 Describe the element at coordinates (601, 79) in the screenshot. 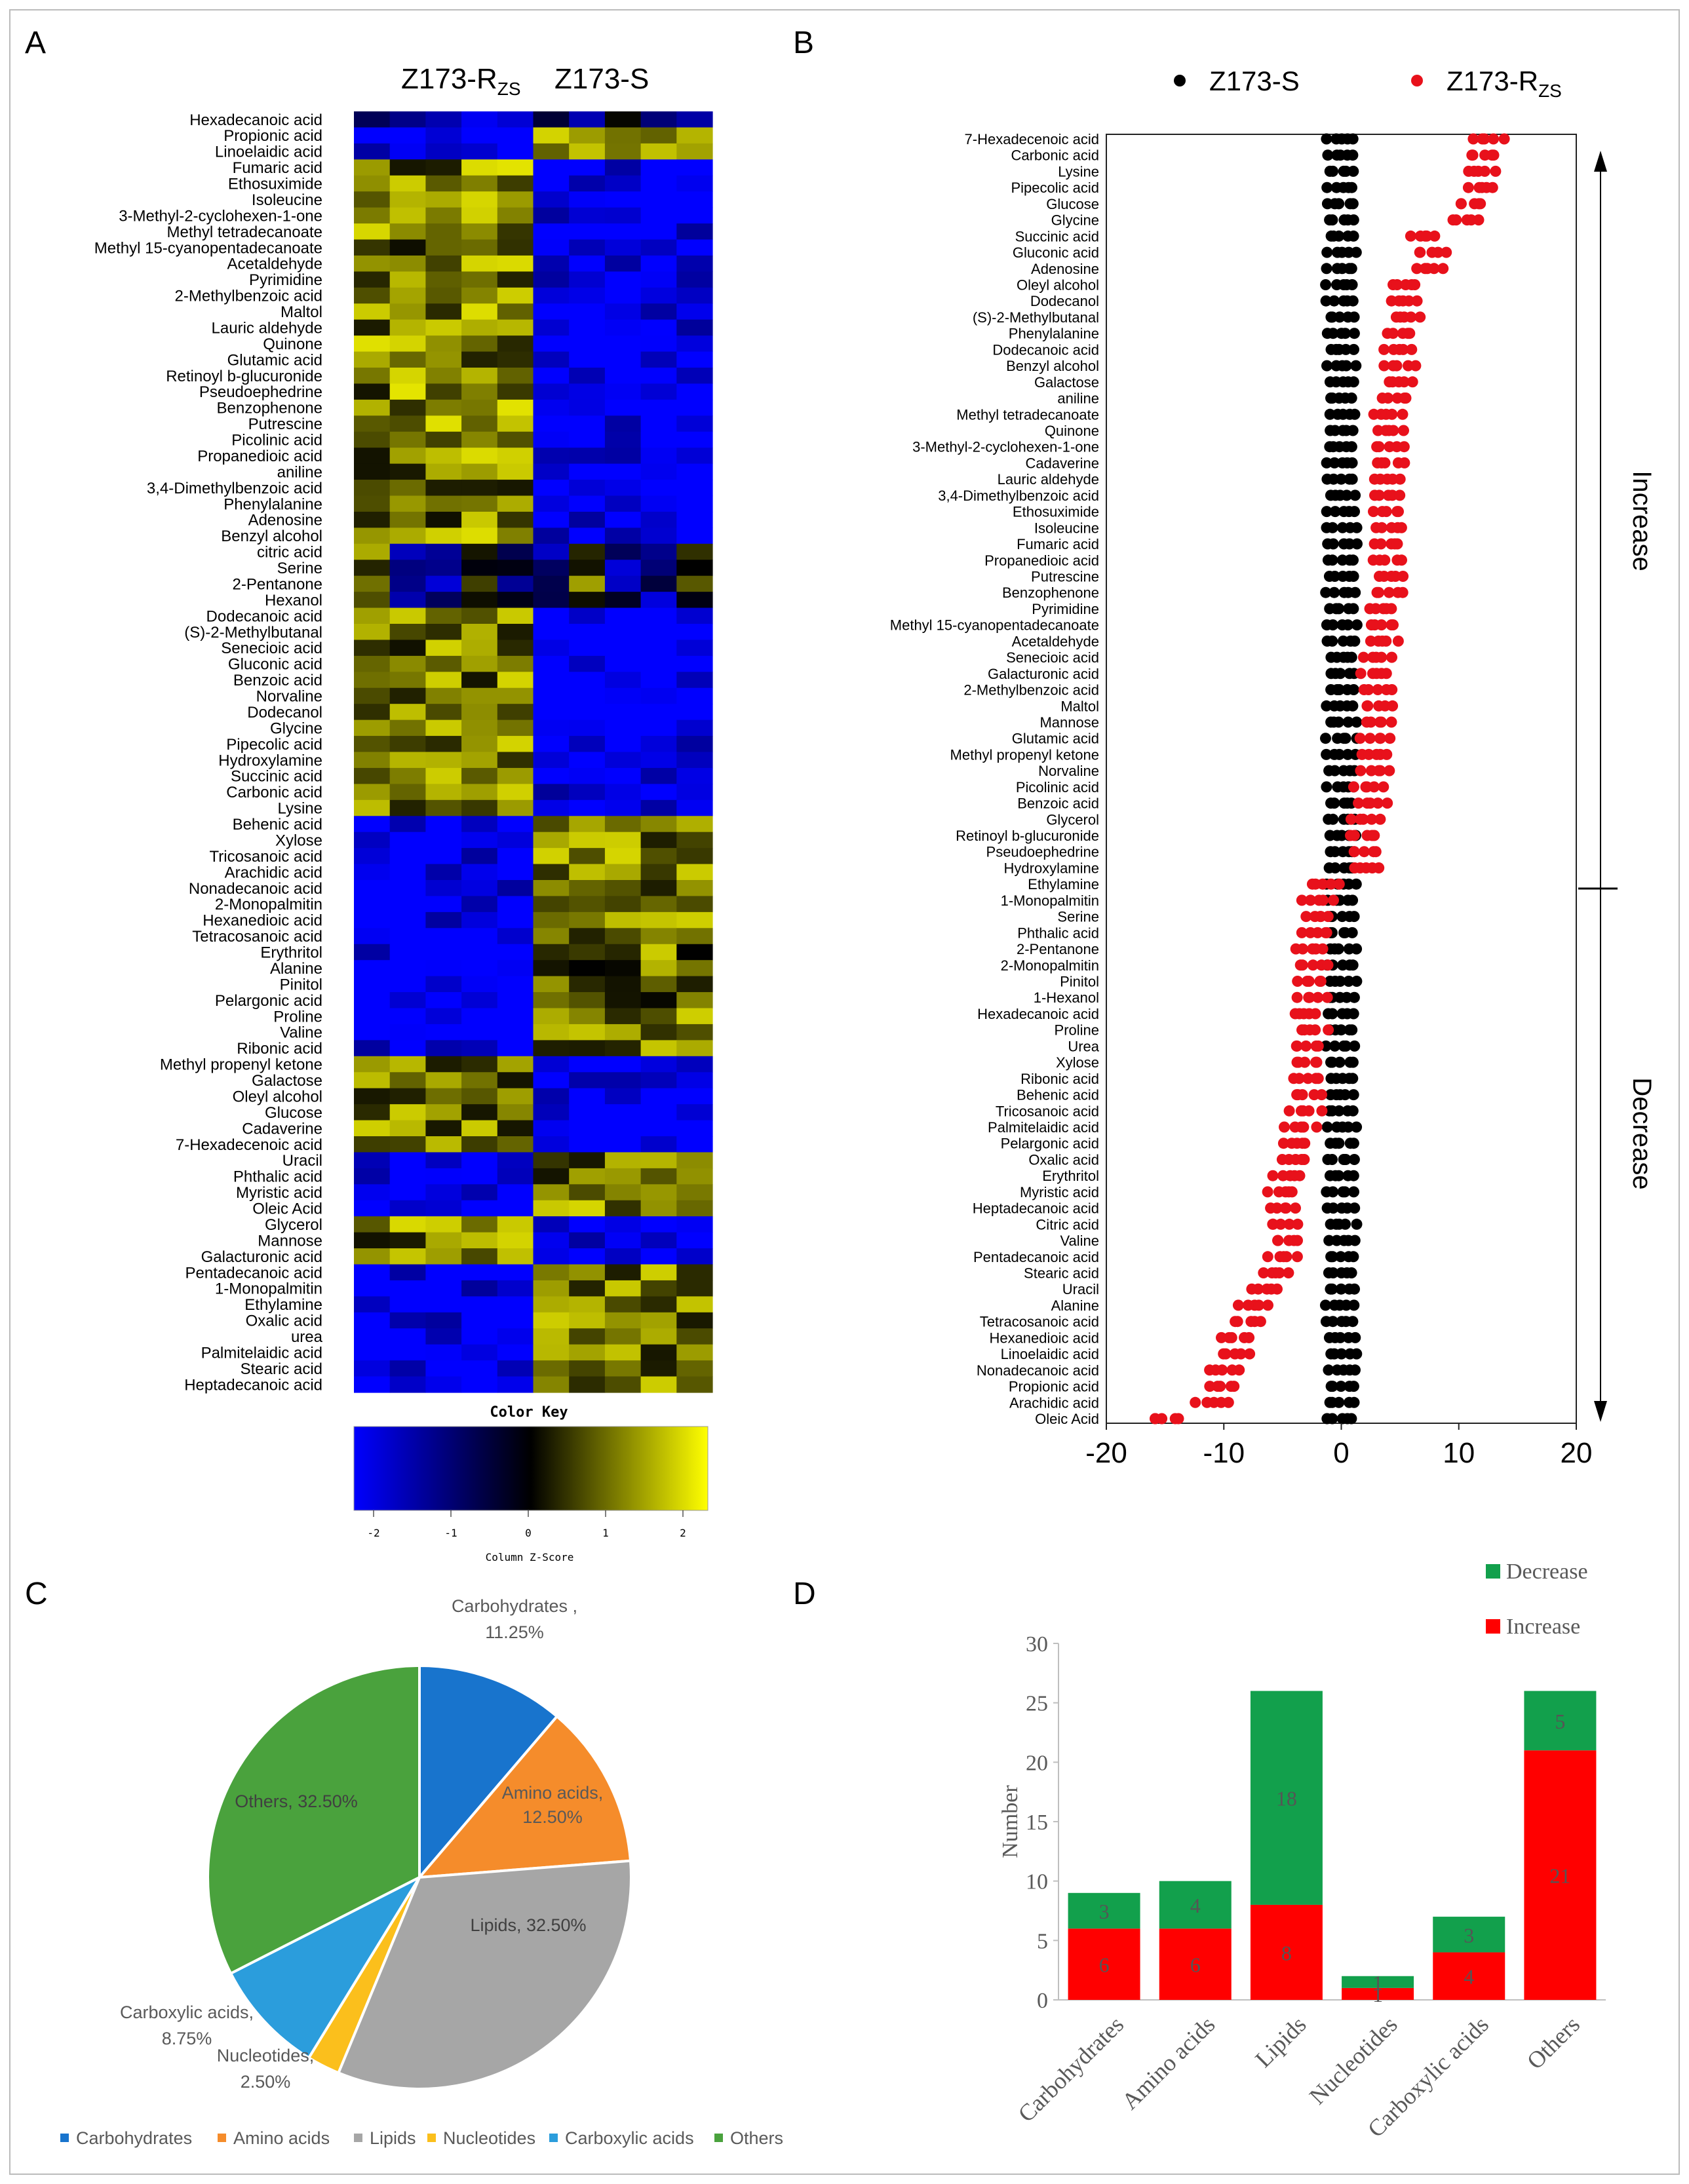

I see `heatmap-group-title: Z173-S` at that location.